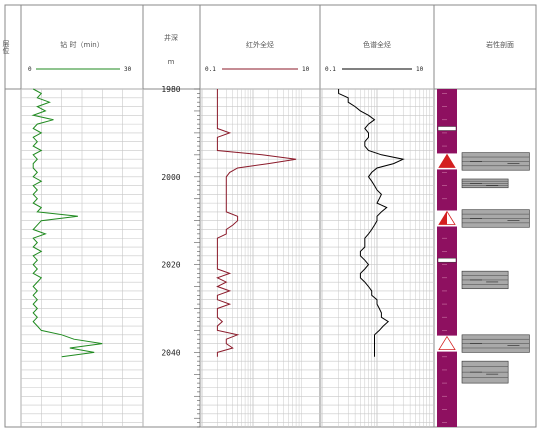 This screenshot has height=433, width=542. What do you see at coordinates (256, 223) in the screenshot?
I see `rt-curve` at bounding box center [256, 223].